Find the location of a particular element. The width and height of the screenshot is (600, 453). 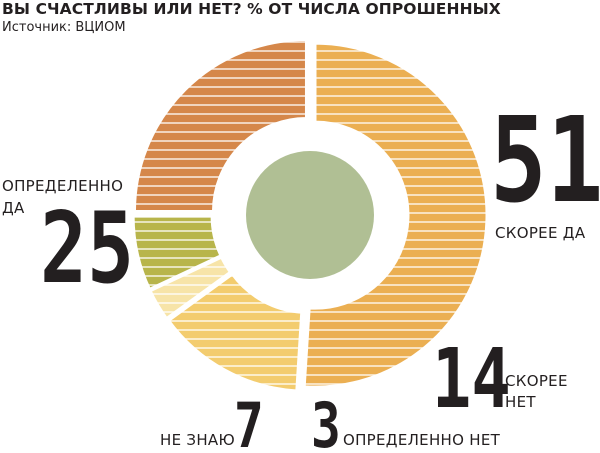

value-label-определенно-да: 25 is located at coordinates (87, 249).